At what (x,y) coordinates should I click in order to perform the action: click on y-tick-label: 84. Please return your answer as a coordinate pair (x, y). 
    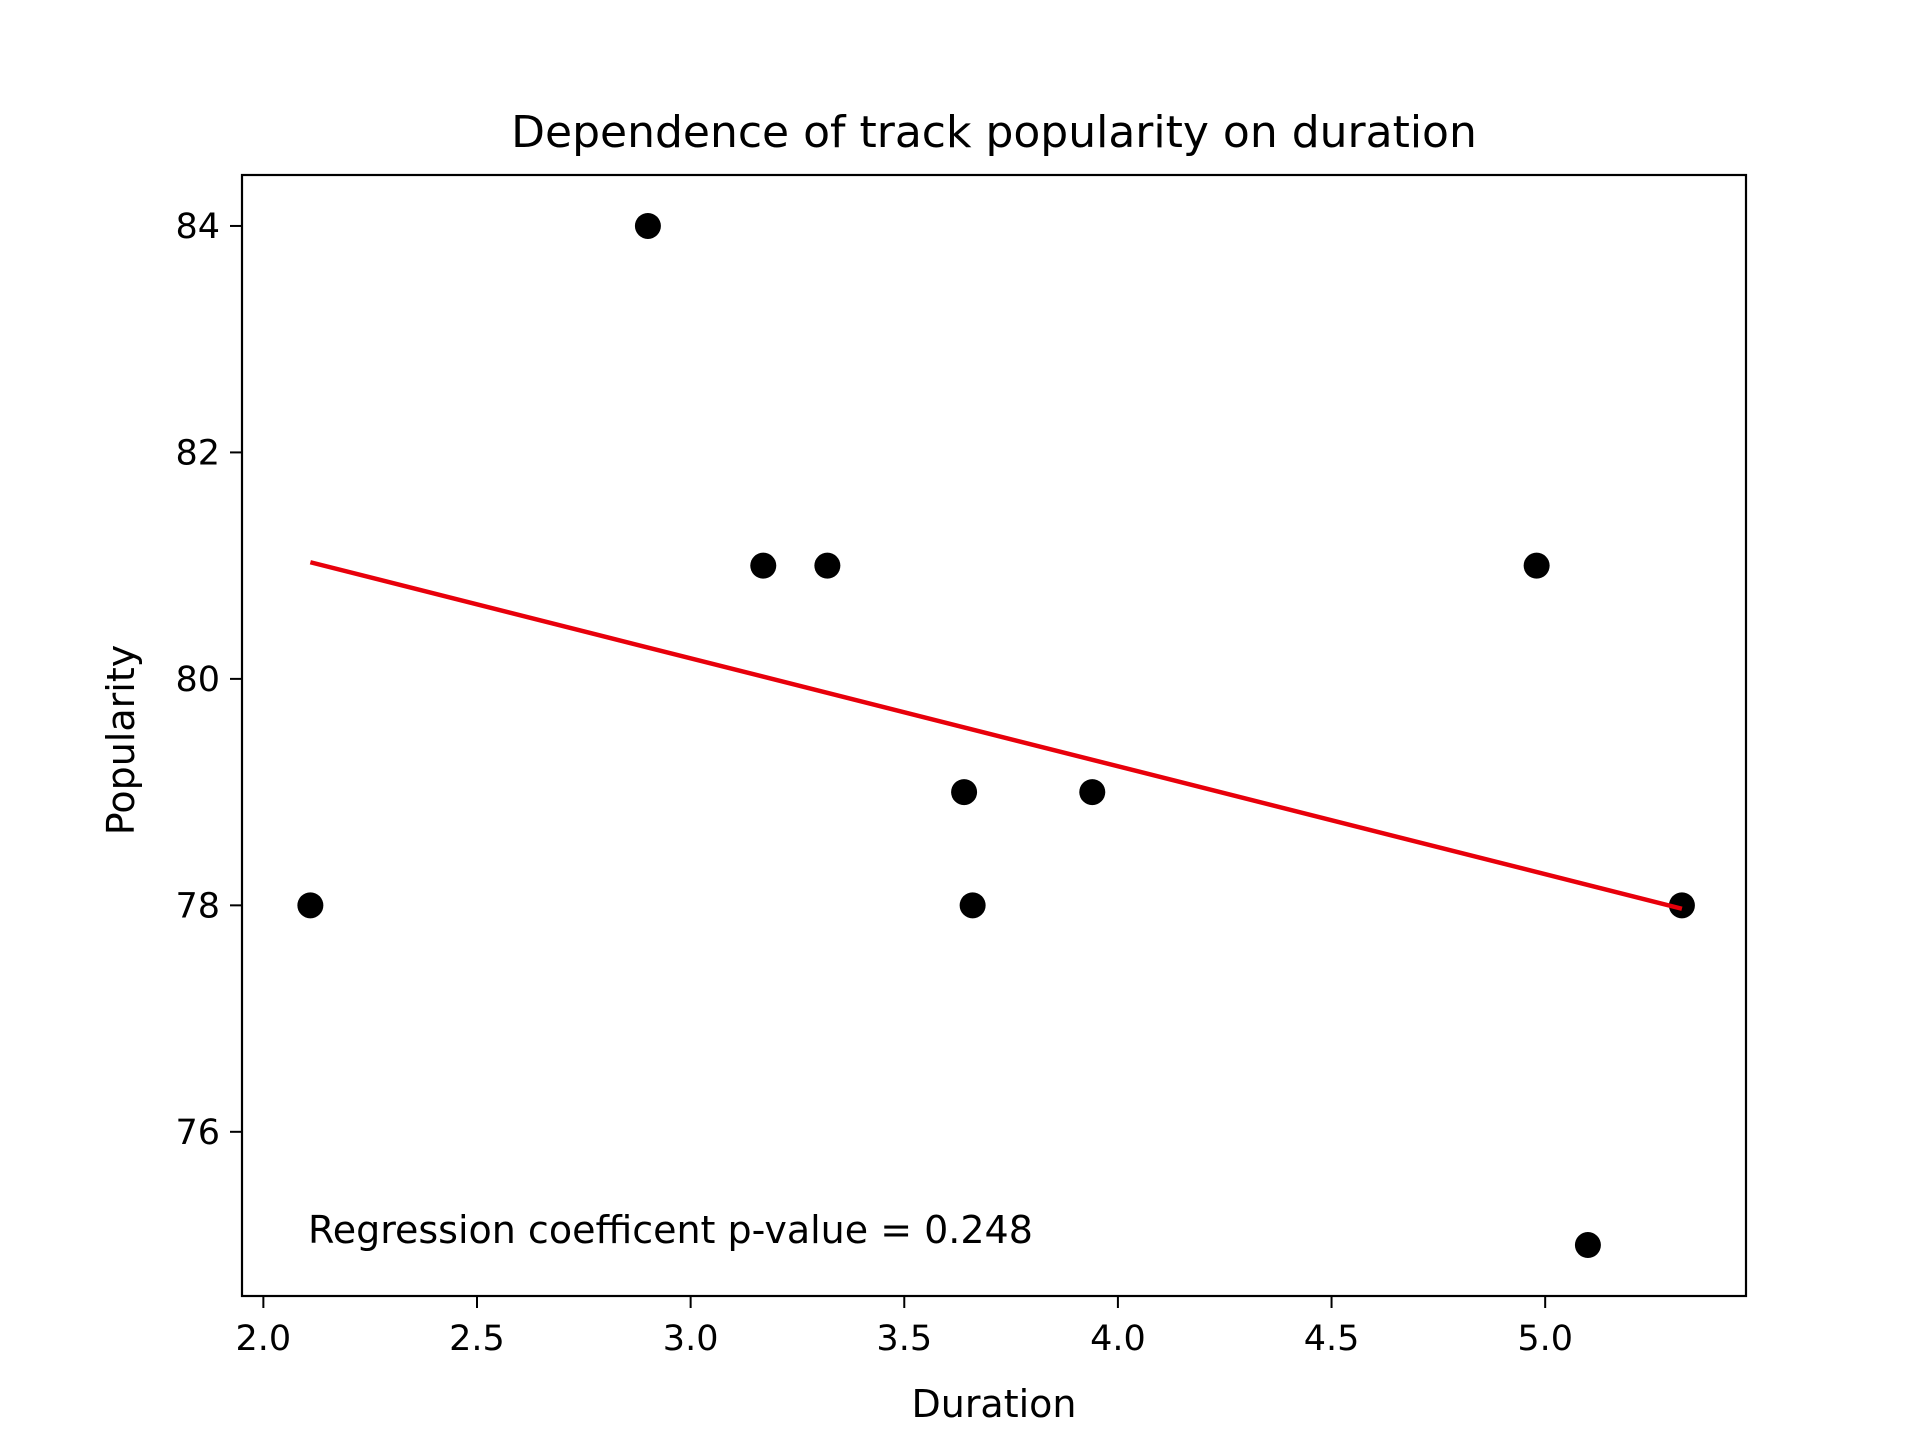
    Looking at the image, I should click on (197, 227).